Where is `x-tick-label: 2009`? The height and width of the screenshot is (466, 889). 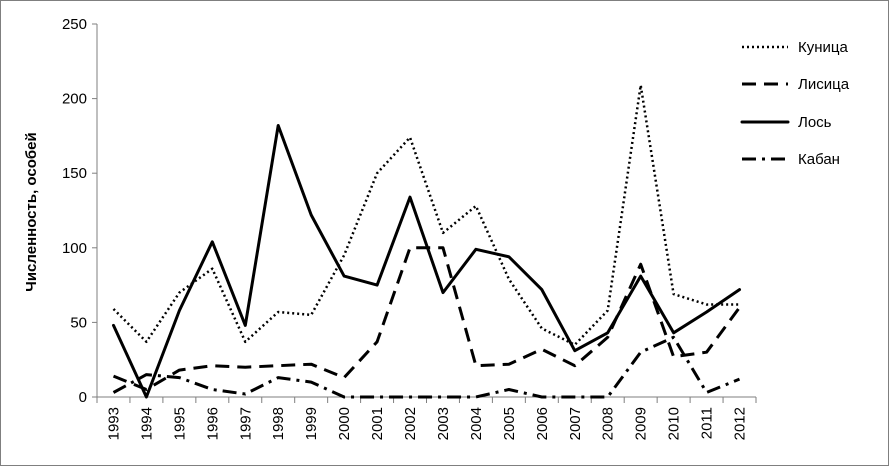 x-tick-label: 2009 is located at coordinates (641, 423).